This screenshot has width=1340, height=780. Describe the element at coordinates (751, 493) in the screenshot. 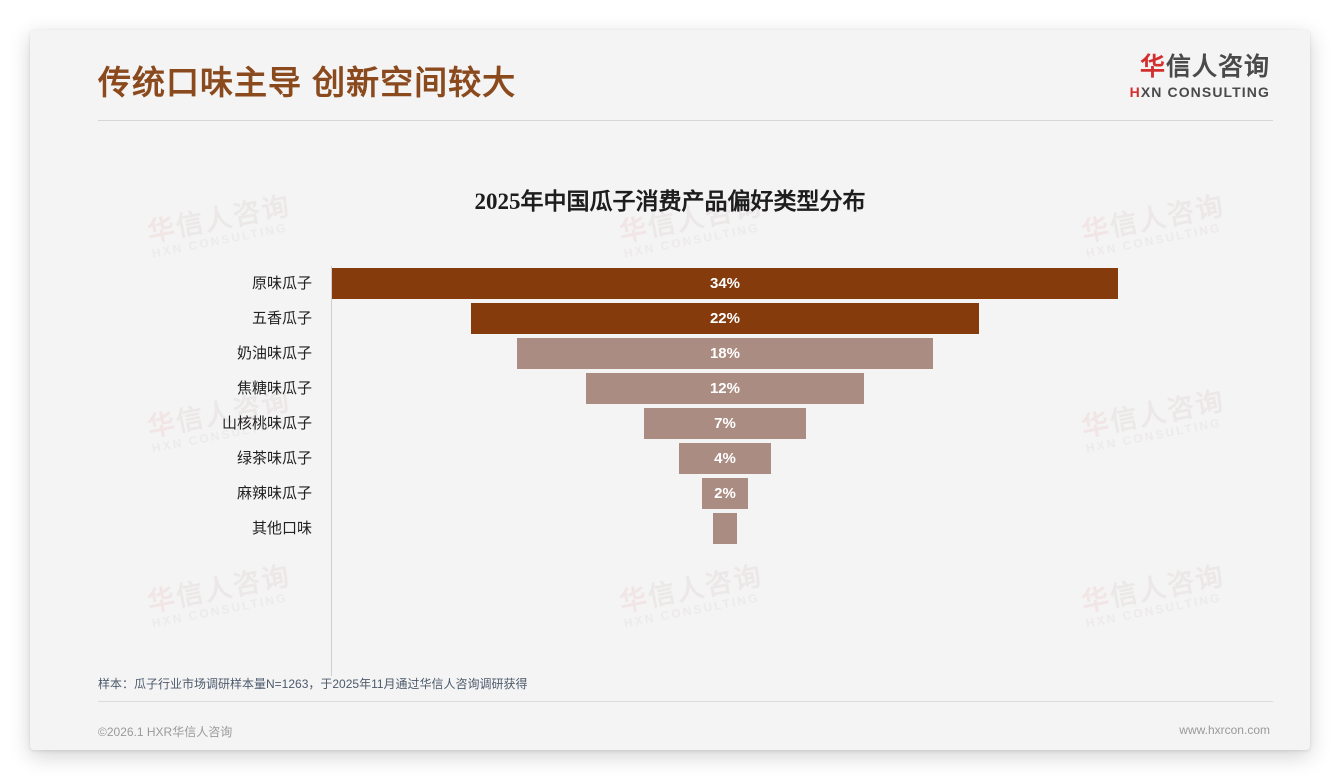

I see `bar-track: 2%` at that location.